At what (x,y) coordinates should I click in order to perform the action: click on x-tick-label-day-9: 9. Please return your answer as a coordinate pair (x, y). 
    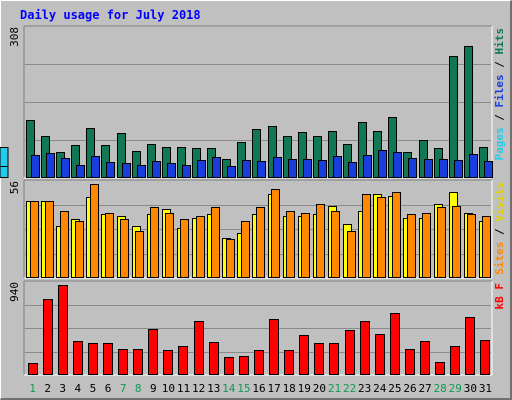
    Looking at the image, I should click on (153, 388).